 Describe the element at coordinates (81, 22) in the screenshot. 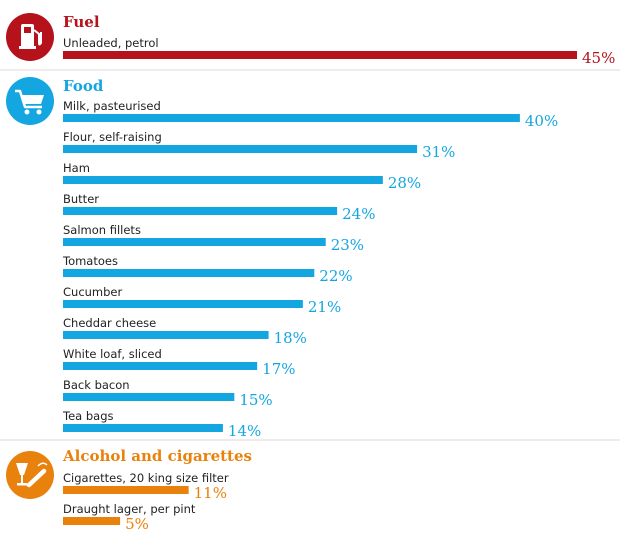

I see `group-title-fuel: Fuel` at that location.